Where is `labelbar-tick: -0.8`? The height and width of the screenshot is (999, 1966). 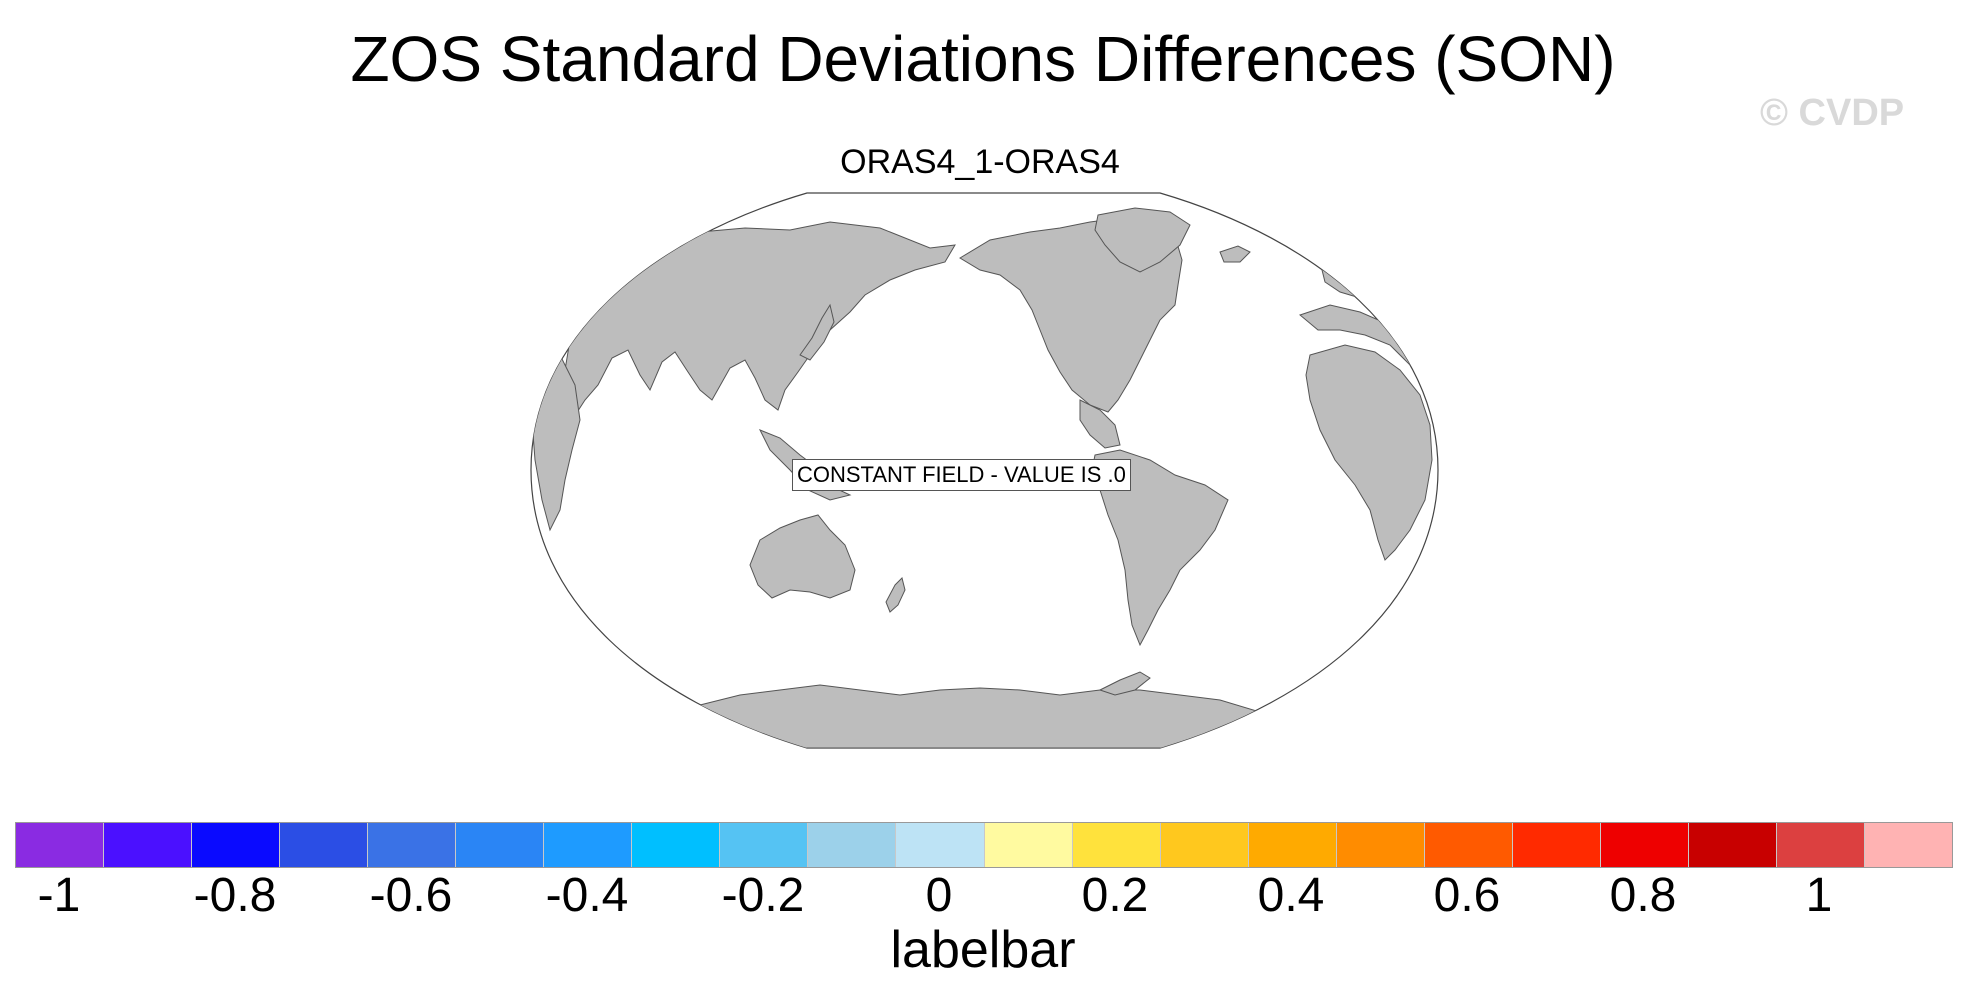 labelbar-tick: -0.8 is located at coordinates (235, 895).